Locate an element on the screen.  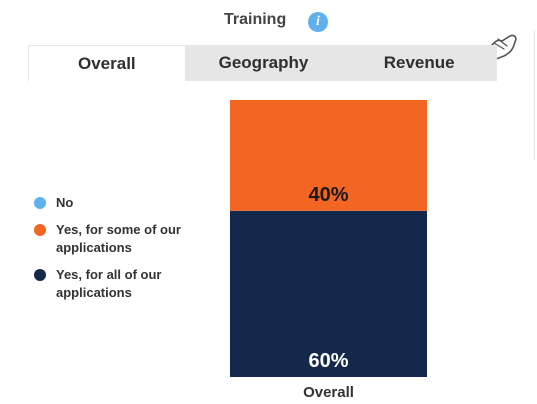
legend-label-no: No is located at coordinates (65, 202).